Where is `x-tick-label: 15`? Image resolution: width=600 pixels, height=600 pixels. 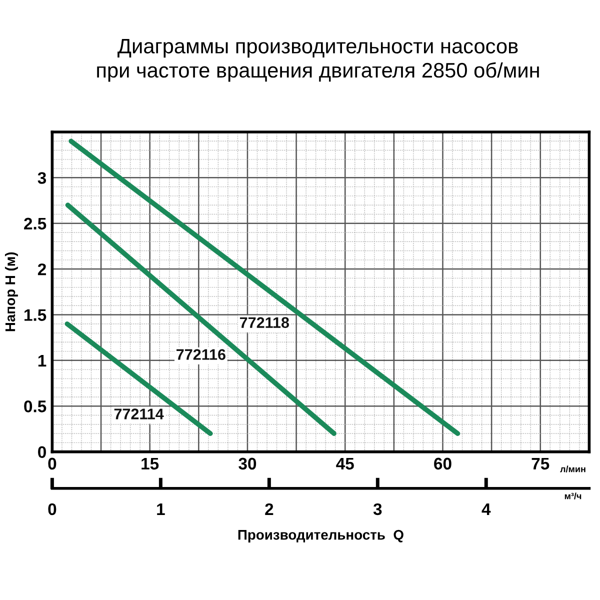
x-tick-label: 15 is located at coordinates (150, 464).